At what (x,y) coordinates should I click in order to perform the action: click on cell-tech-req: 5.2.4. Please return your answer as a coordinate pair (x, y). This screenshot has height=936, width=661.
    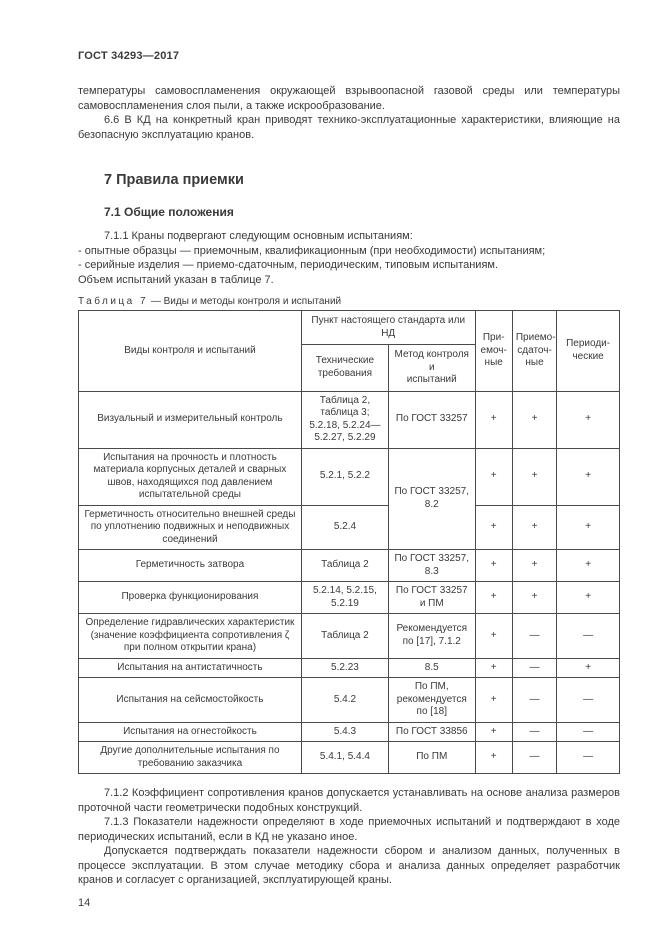
    Looking at the image, I should click on (344, 527).